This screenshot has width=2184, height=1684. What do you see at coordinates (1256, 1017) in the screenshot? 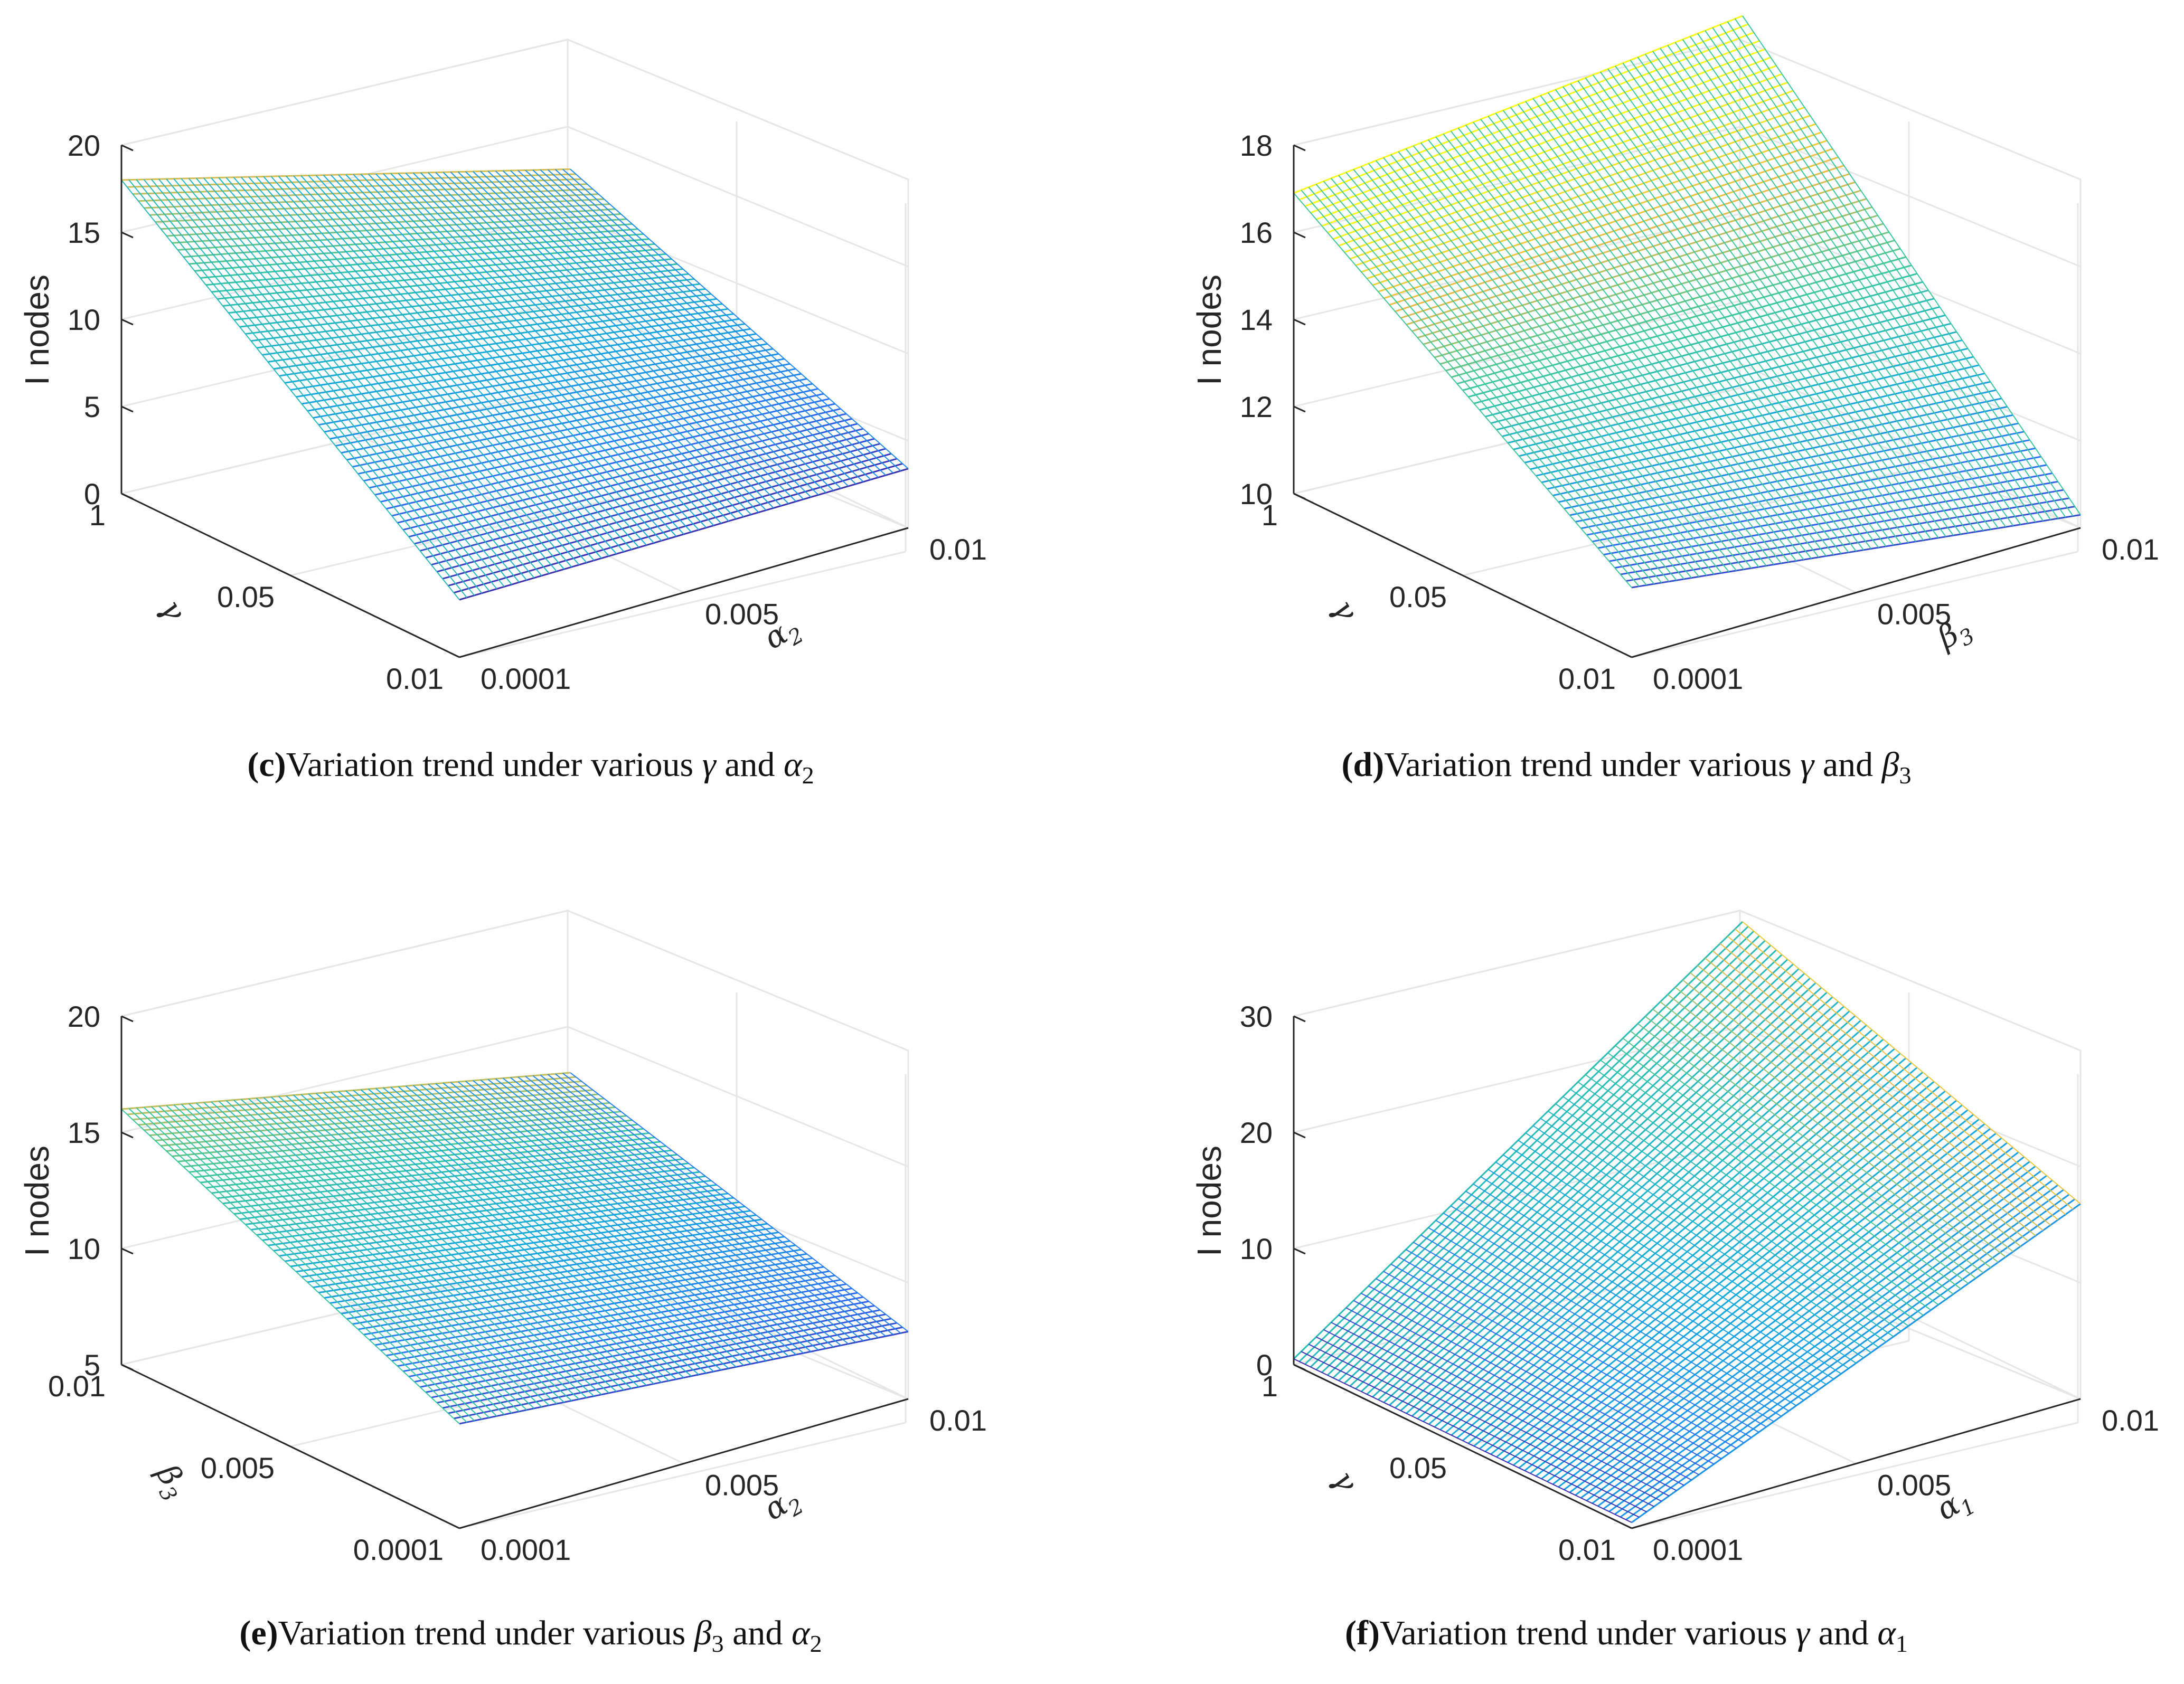
I see `z-tick-label: 30` at bounding box center [1256, 1017].